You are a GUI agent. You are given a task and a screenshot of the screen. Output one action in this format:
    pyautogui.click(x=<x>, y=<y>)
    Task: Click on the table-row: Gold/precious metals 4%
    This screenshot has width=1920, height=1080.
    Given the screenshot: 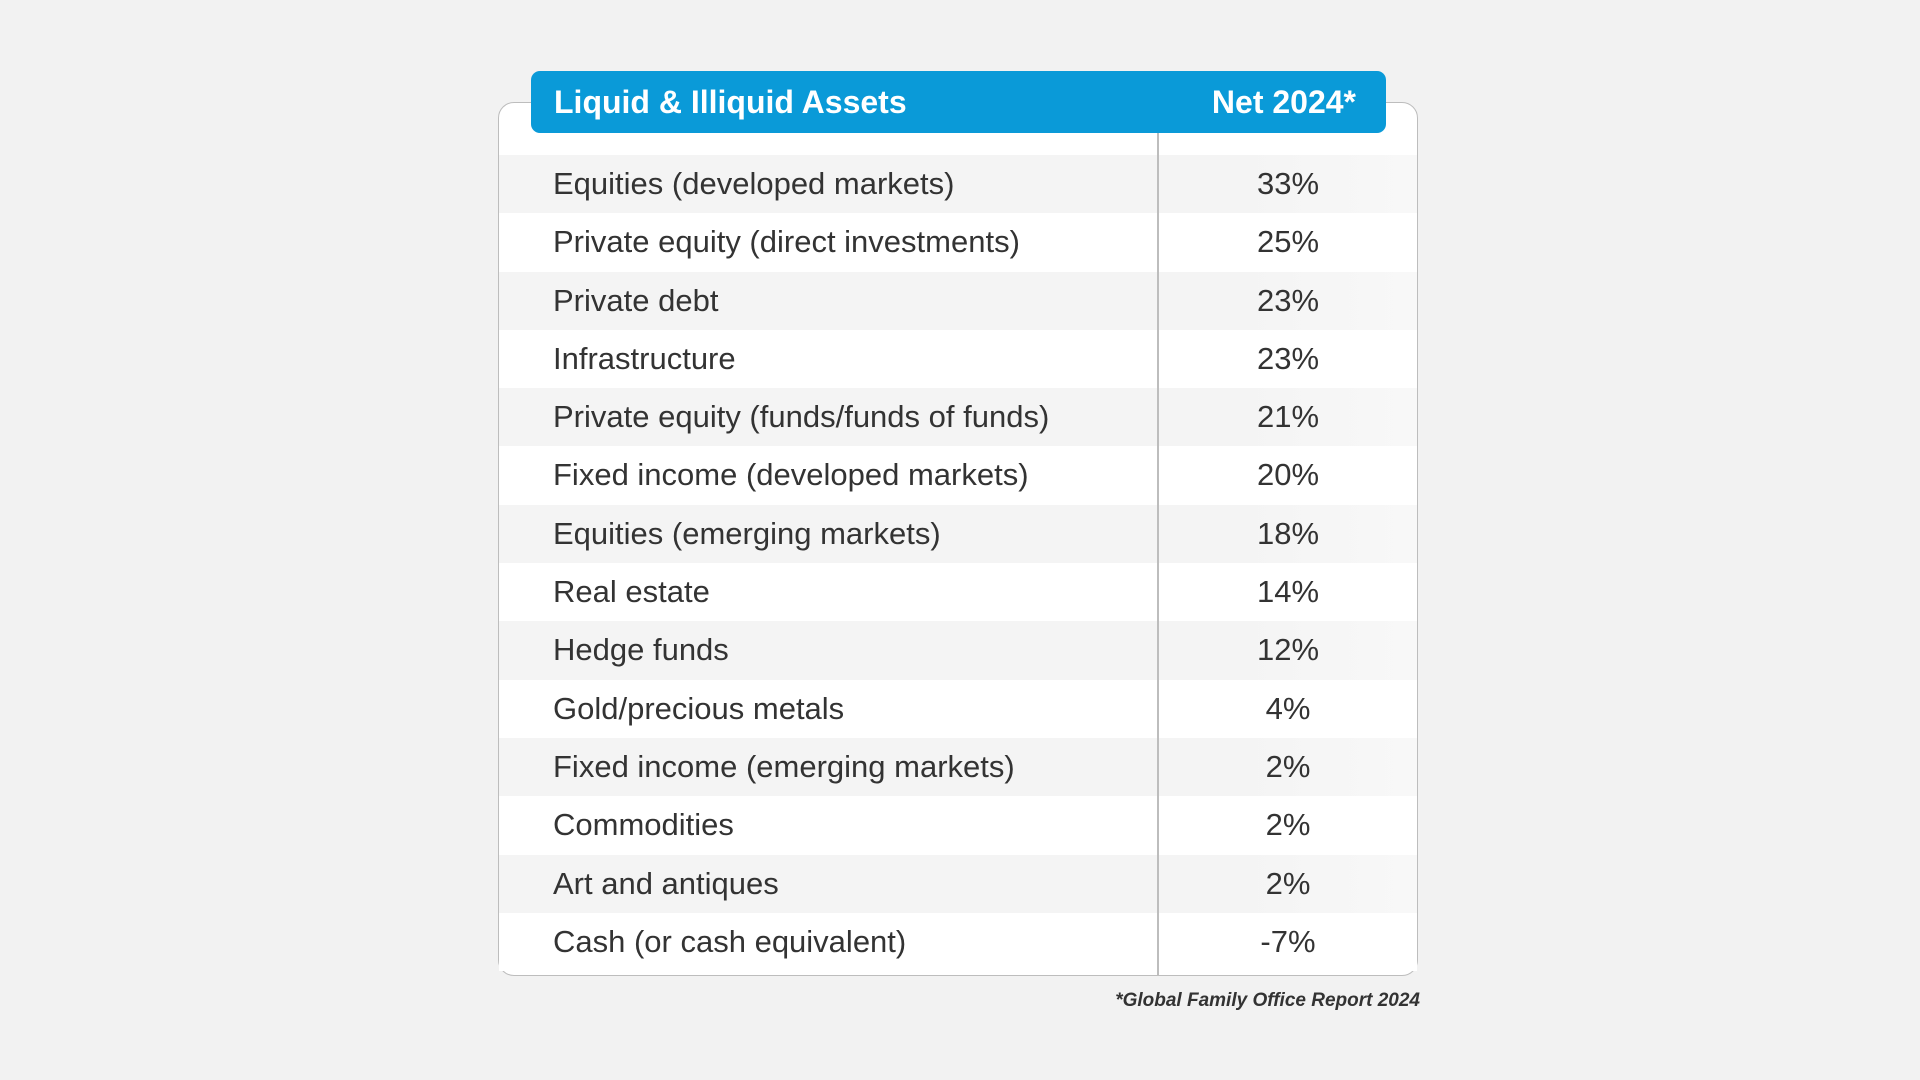 What is the action you would take?
    pyautogui.click(x=958, y=708)
    